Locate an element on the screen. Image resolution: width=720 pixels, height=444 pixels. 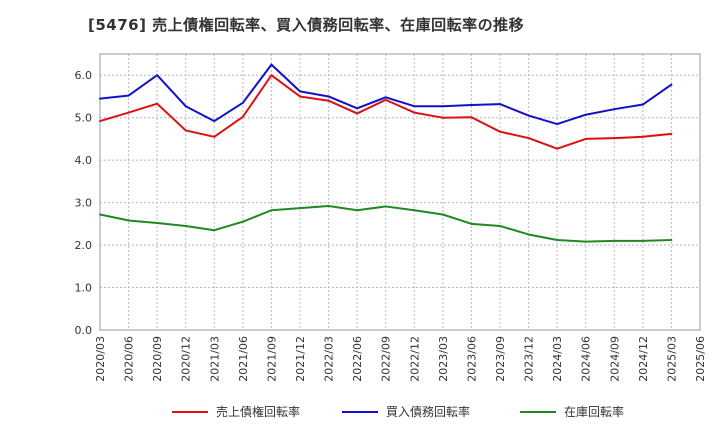
x-tick-label: 2021/12 is located at coordinates (300, 359).